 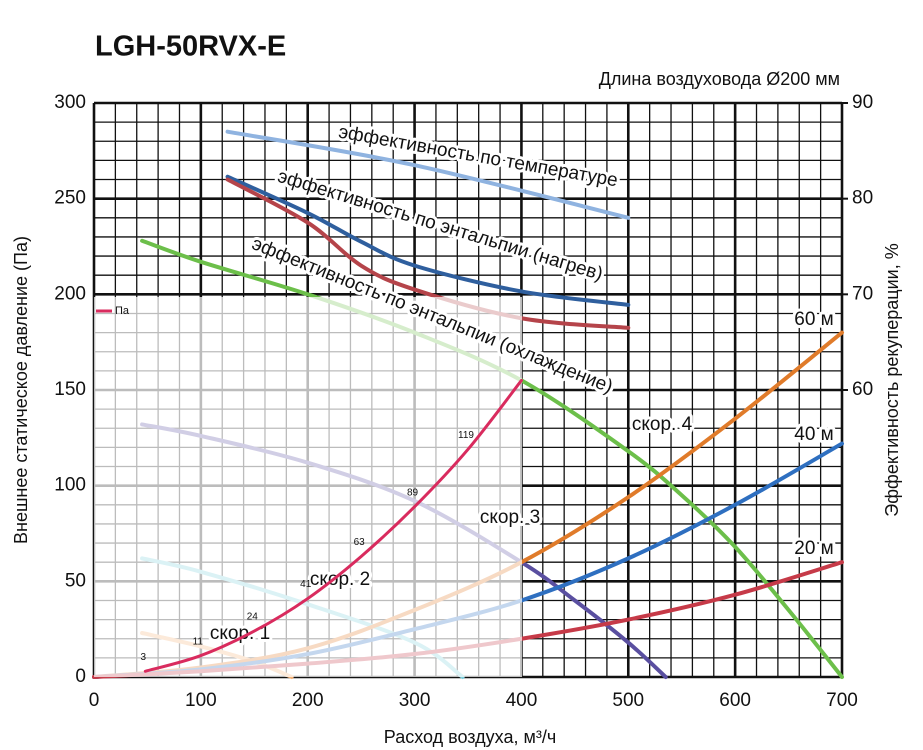 What do you see at coordinates (862, 389) in the screenshot?
I see `y2-tick-label: 60` at bounding box center [862, 389].